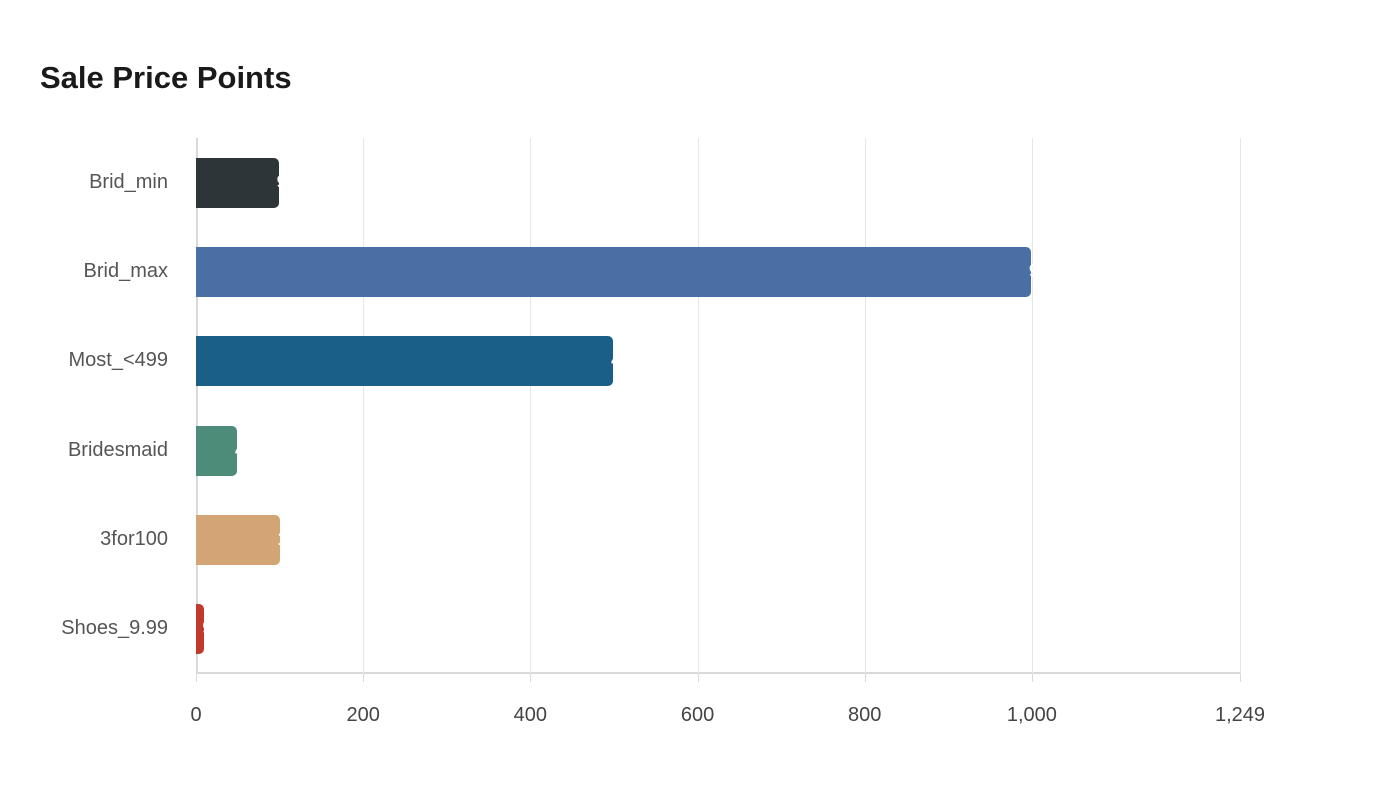 This screenshot has width=1400, height=800. Describe the element at coordinates (125, 271) in the screenshot. I see `y-category-label: Brid_max` at that location.